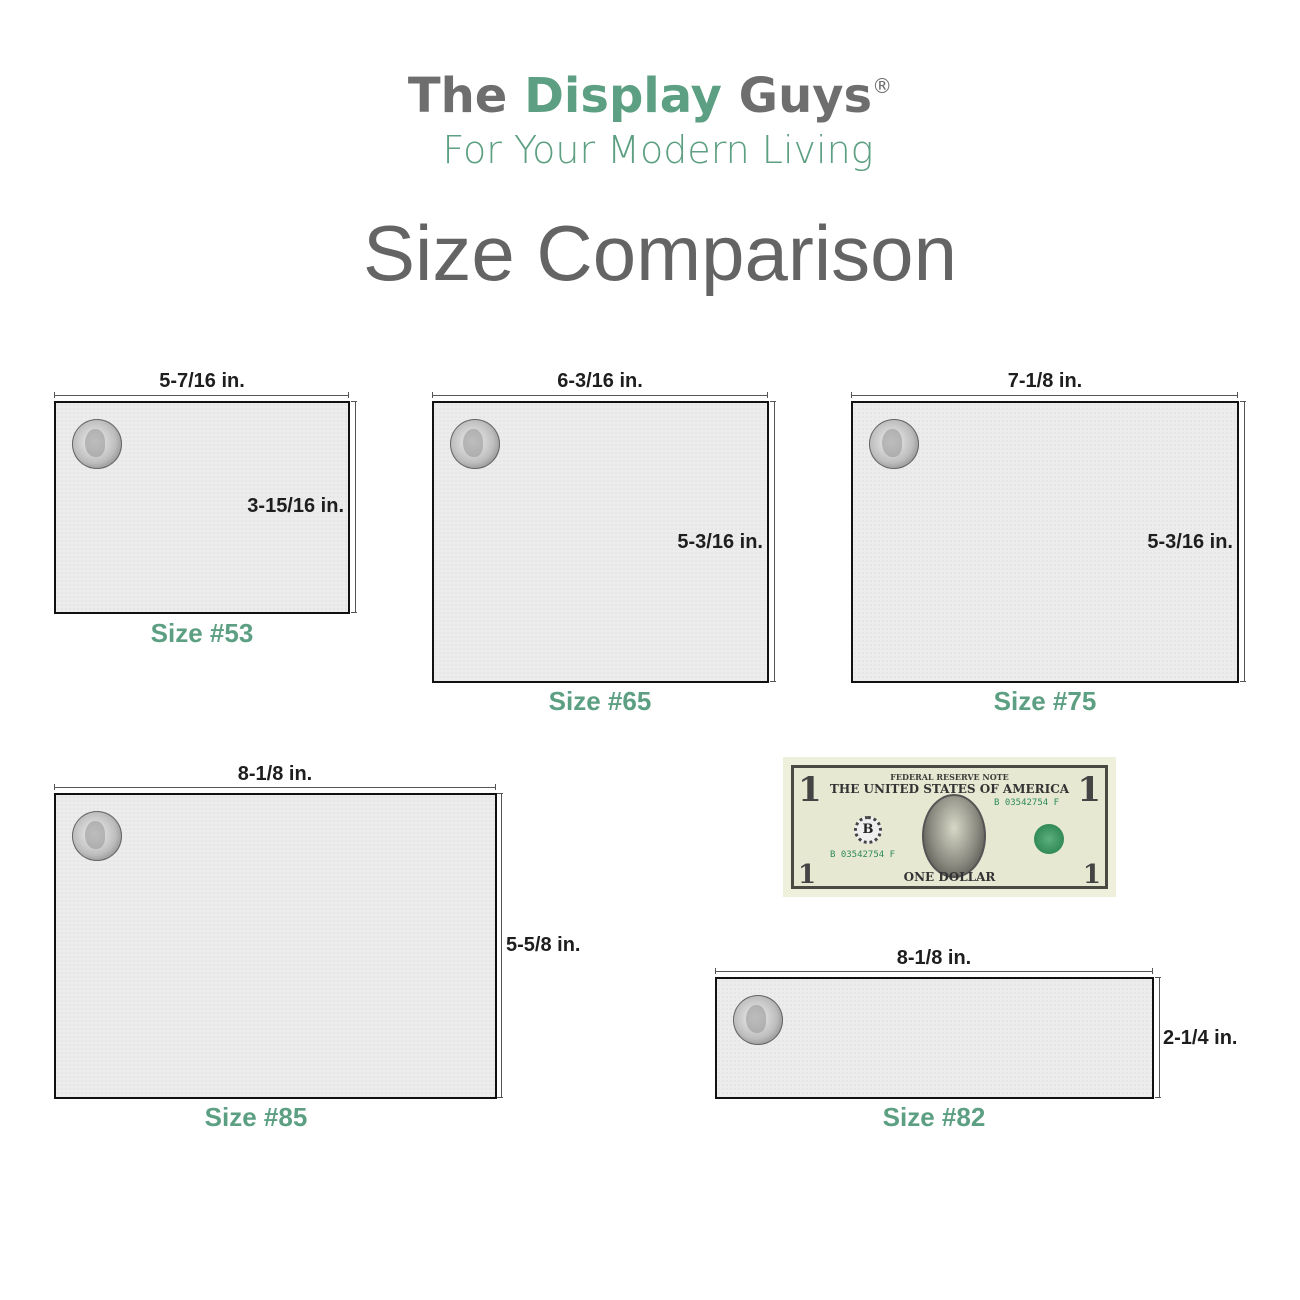 This screenshot has width=1300, height=1300. What do you see at coordinates (660, 253) in the screenshot?
I see `page-title: Size Comparison` at bounding box center [660, 253].